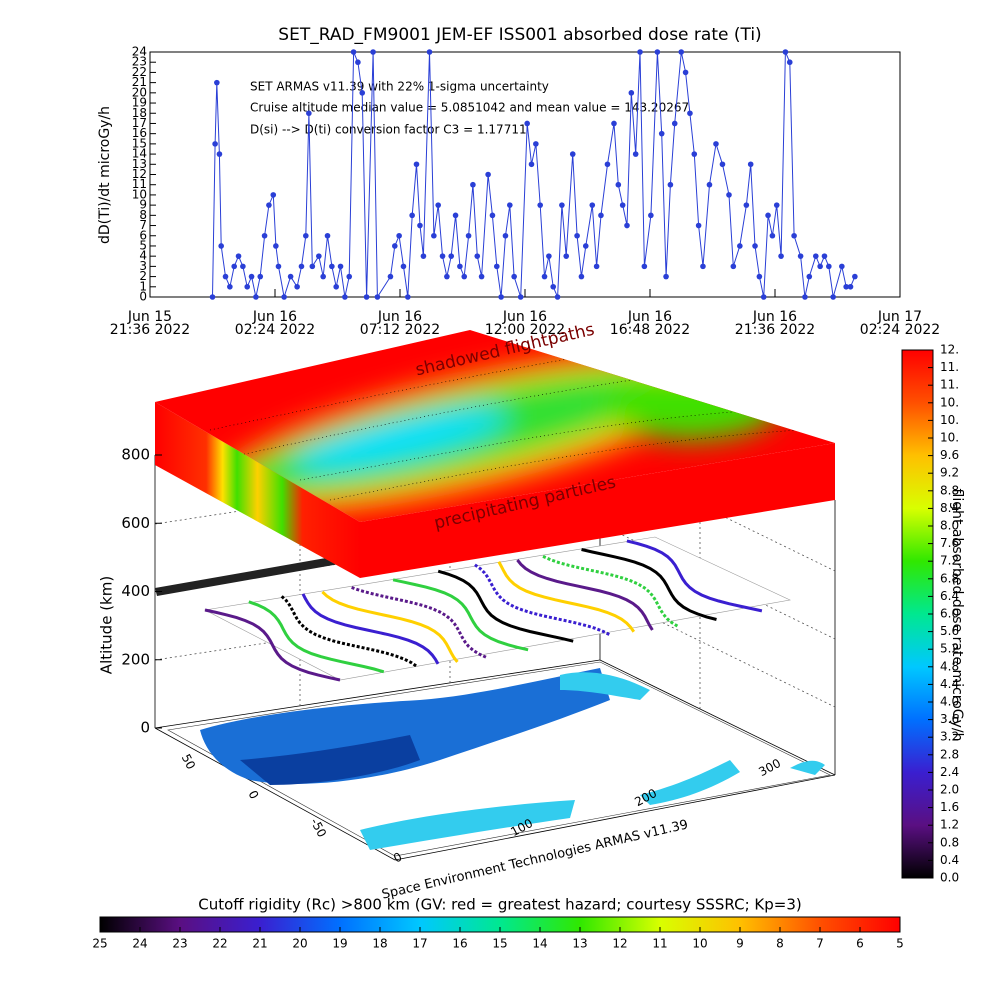  Describe the element at coordinates (139, 92) in the screenshot. I see `y-tick-label: 20` at that location.